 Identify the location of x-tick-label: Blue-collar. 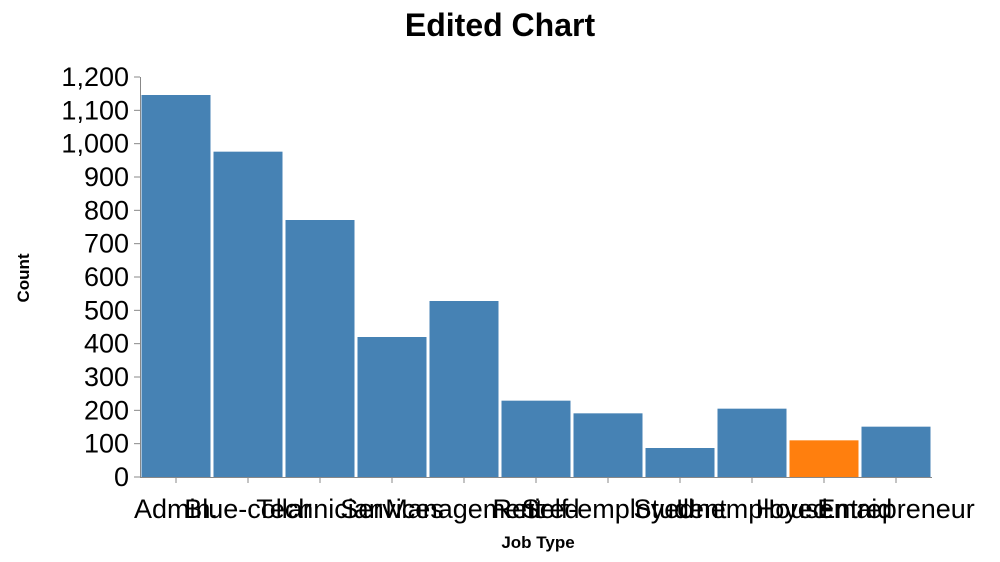
(248, 509).